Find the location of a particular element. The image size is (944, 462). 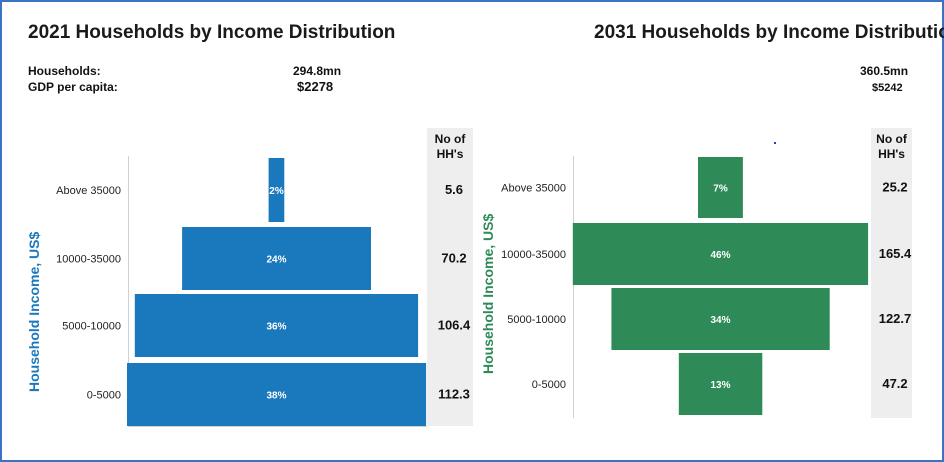

bar-label-2031-3: 13% is located at coordinates (720, 385).